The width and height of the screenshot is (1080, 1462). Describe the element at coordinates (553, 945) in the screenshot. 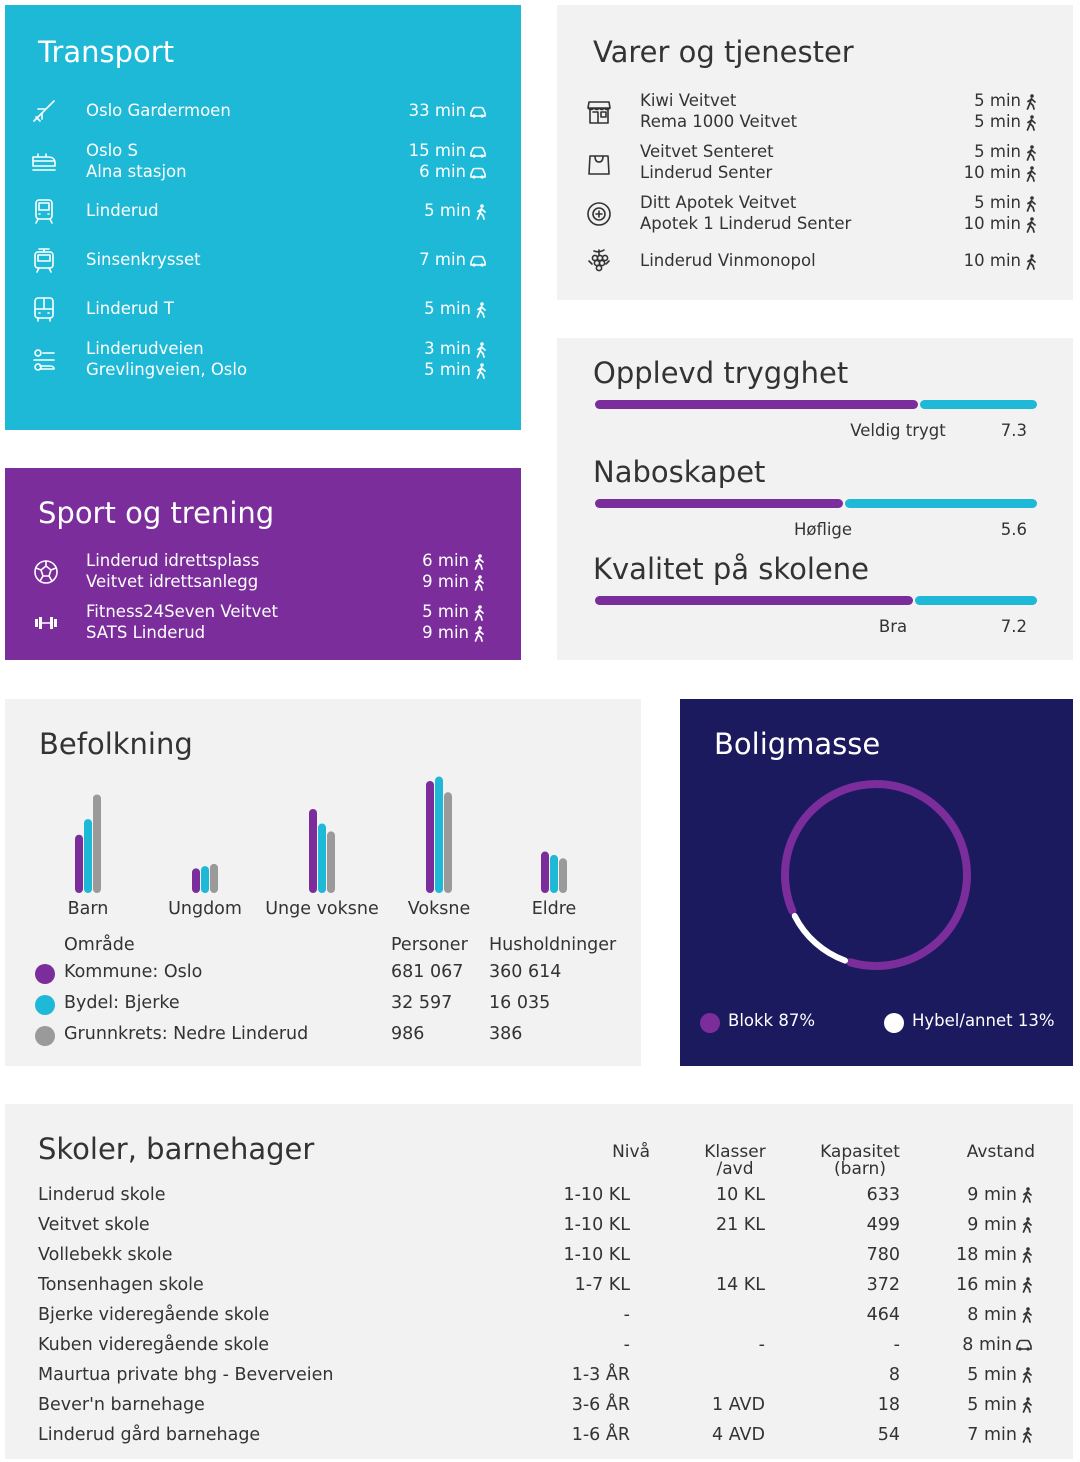

I see `header-households: Husholdninger` at that location.